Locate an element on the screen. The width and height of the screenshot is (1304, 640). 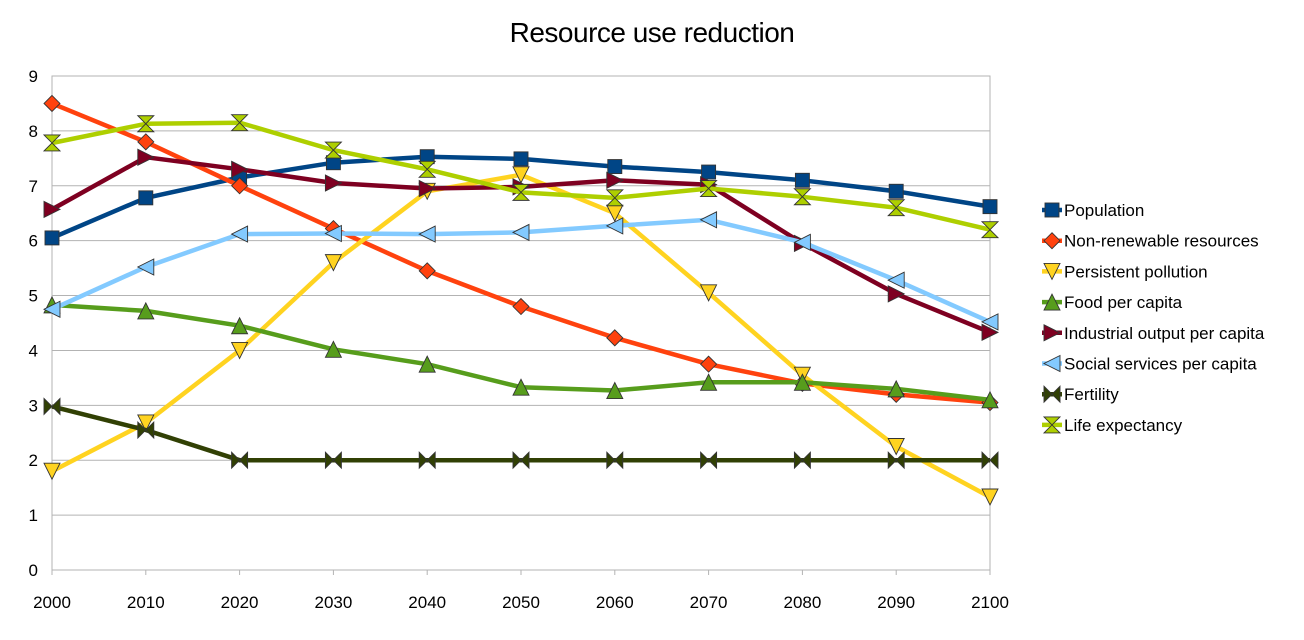
y-tick-label: 5 is located at coordinates (33, 296).